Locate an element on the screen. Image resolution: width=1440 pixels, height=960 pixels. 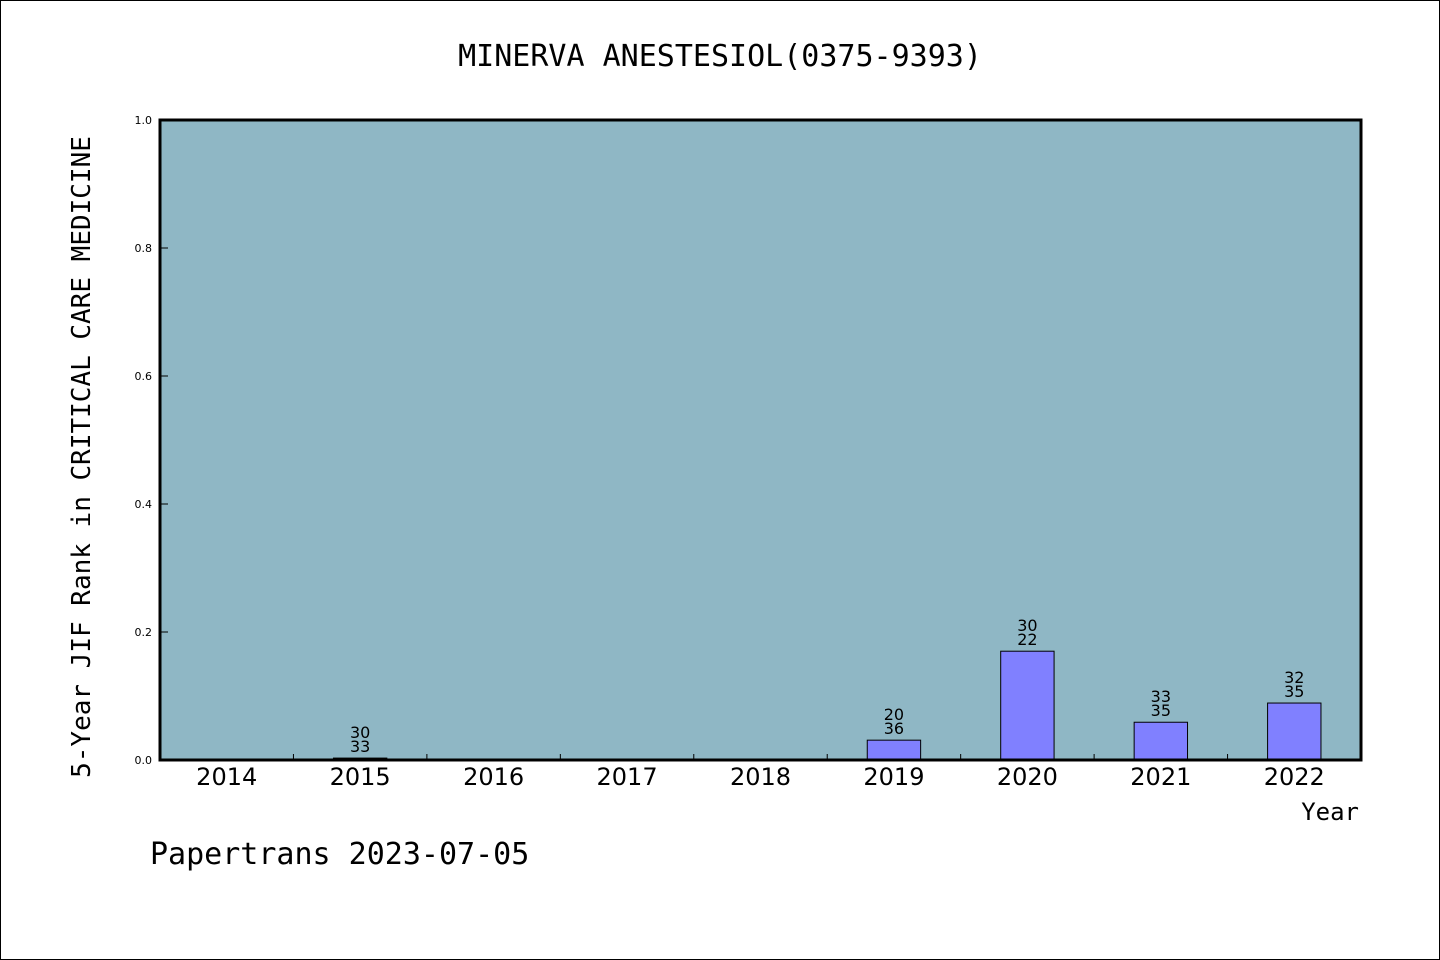
x-tick-label: 2018 is located at coordinates (760, 777).